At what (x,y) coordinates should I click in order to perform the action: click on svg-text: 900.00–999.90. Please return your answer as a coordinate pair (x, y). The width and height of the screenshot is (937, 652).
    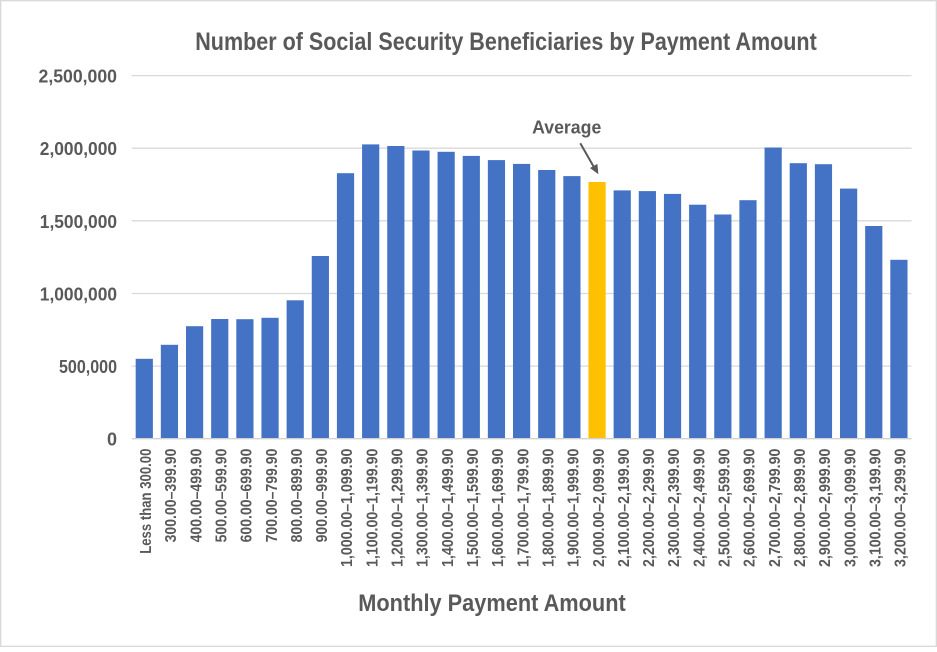
    Looking at the image, I should click on (322, 496).